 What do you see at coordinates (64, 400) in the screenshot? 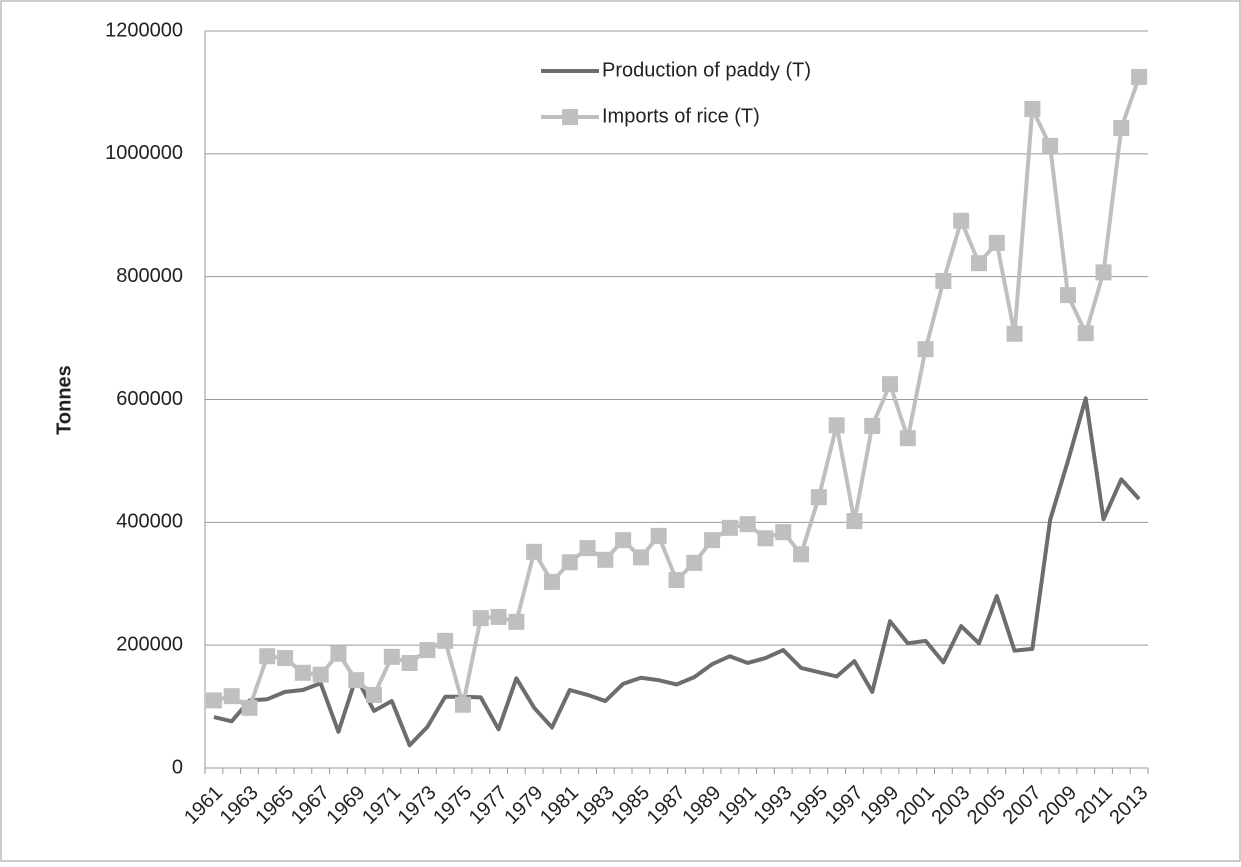
I see `y-axis-label: Tonnes` at bounding box center [64, 400].